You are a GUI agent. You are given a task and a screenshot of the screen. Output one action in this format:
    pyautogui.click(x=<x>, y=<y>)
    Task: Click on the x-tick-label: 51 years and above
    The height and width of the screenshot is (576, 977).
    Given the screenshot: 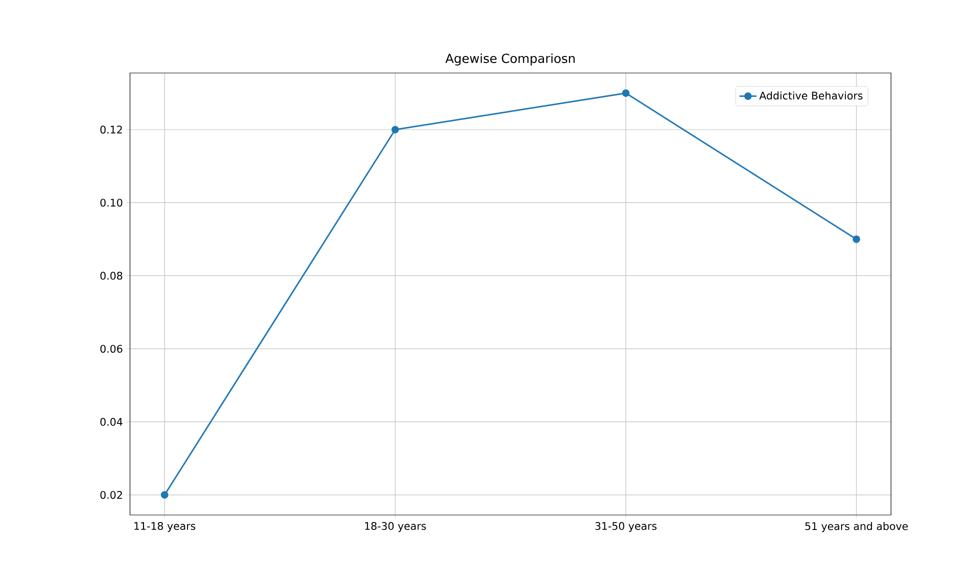 What is the action you would take?
    pyautogui.click(x=856, y=527)
    